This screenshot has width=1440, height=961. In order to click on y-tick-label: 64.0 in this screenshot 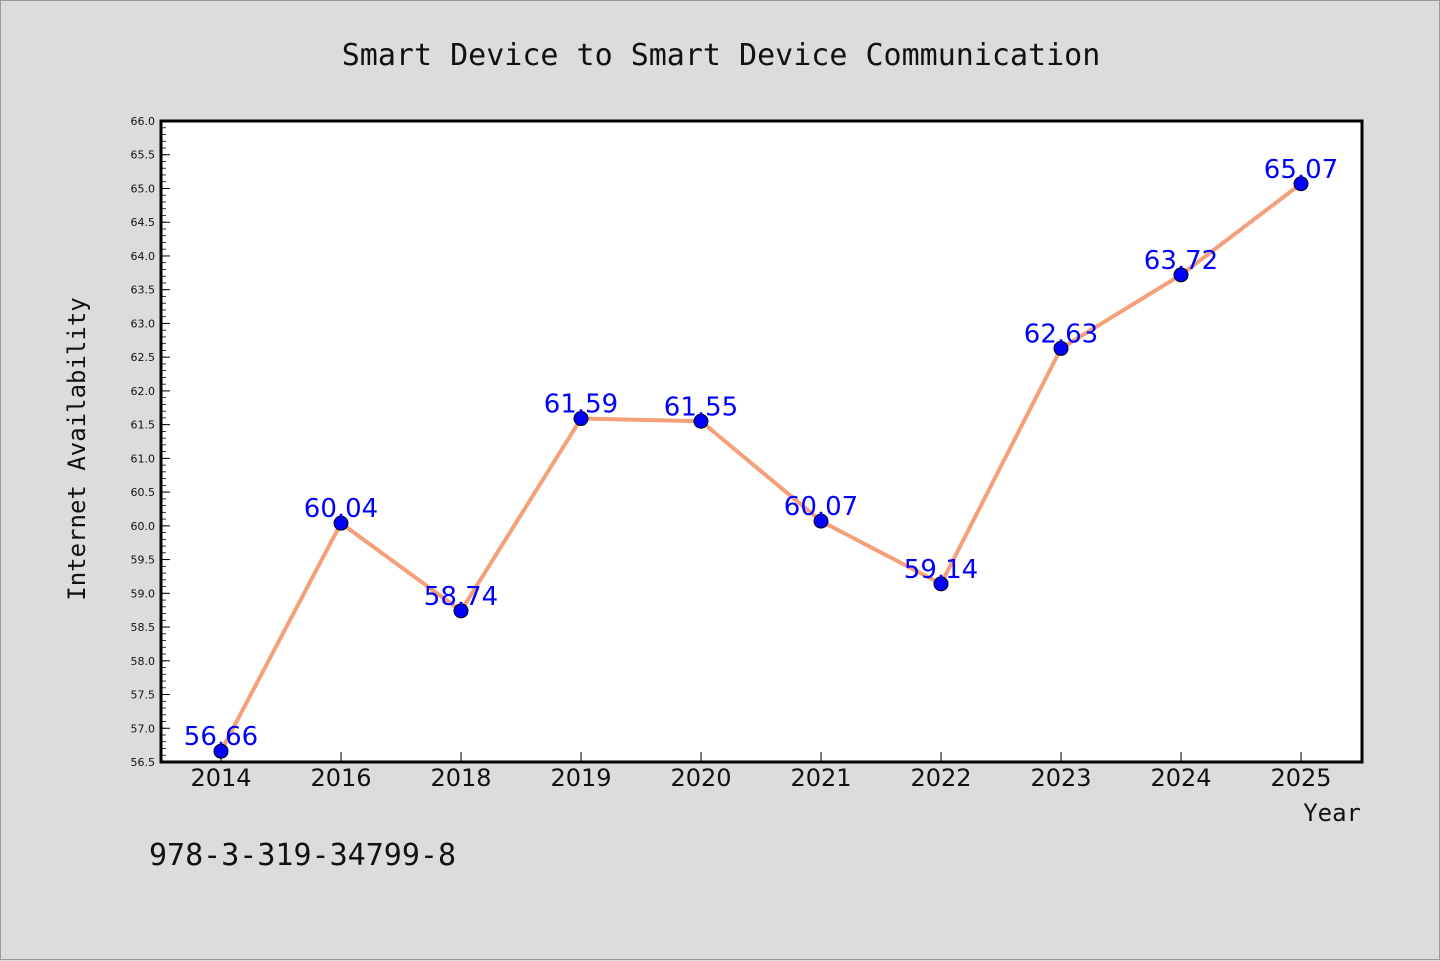, I will do `click(143, 256)`.